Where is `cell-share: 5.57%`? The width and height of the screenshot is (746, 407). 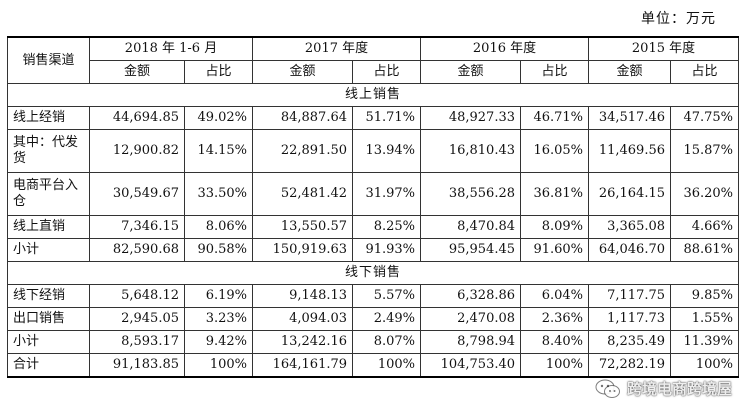 cell-share: 5.57% is located at coordinates (387, 296).